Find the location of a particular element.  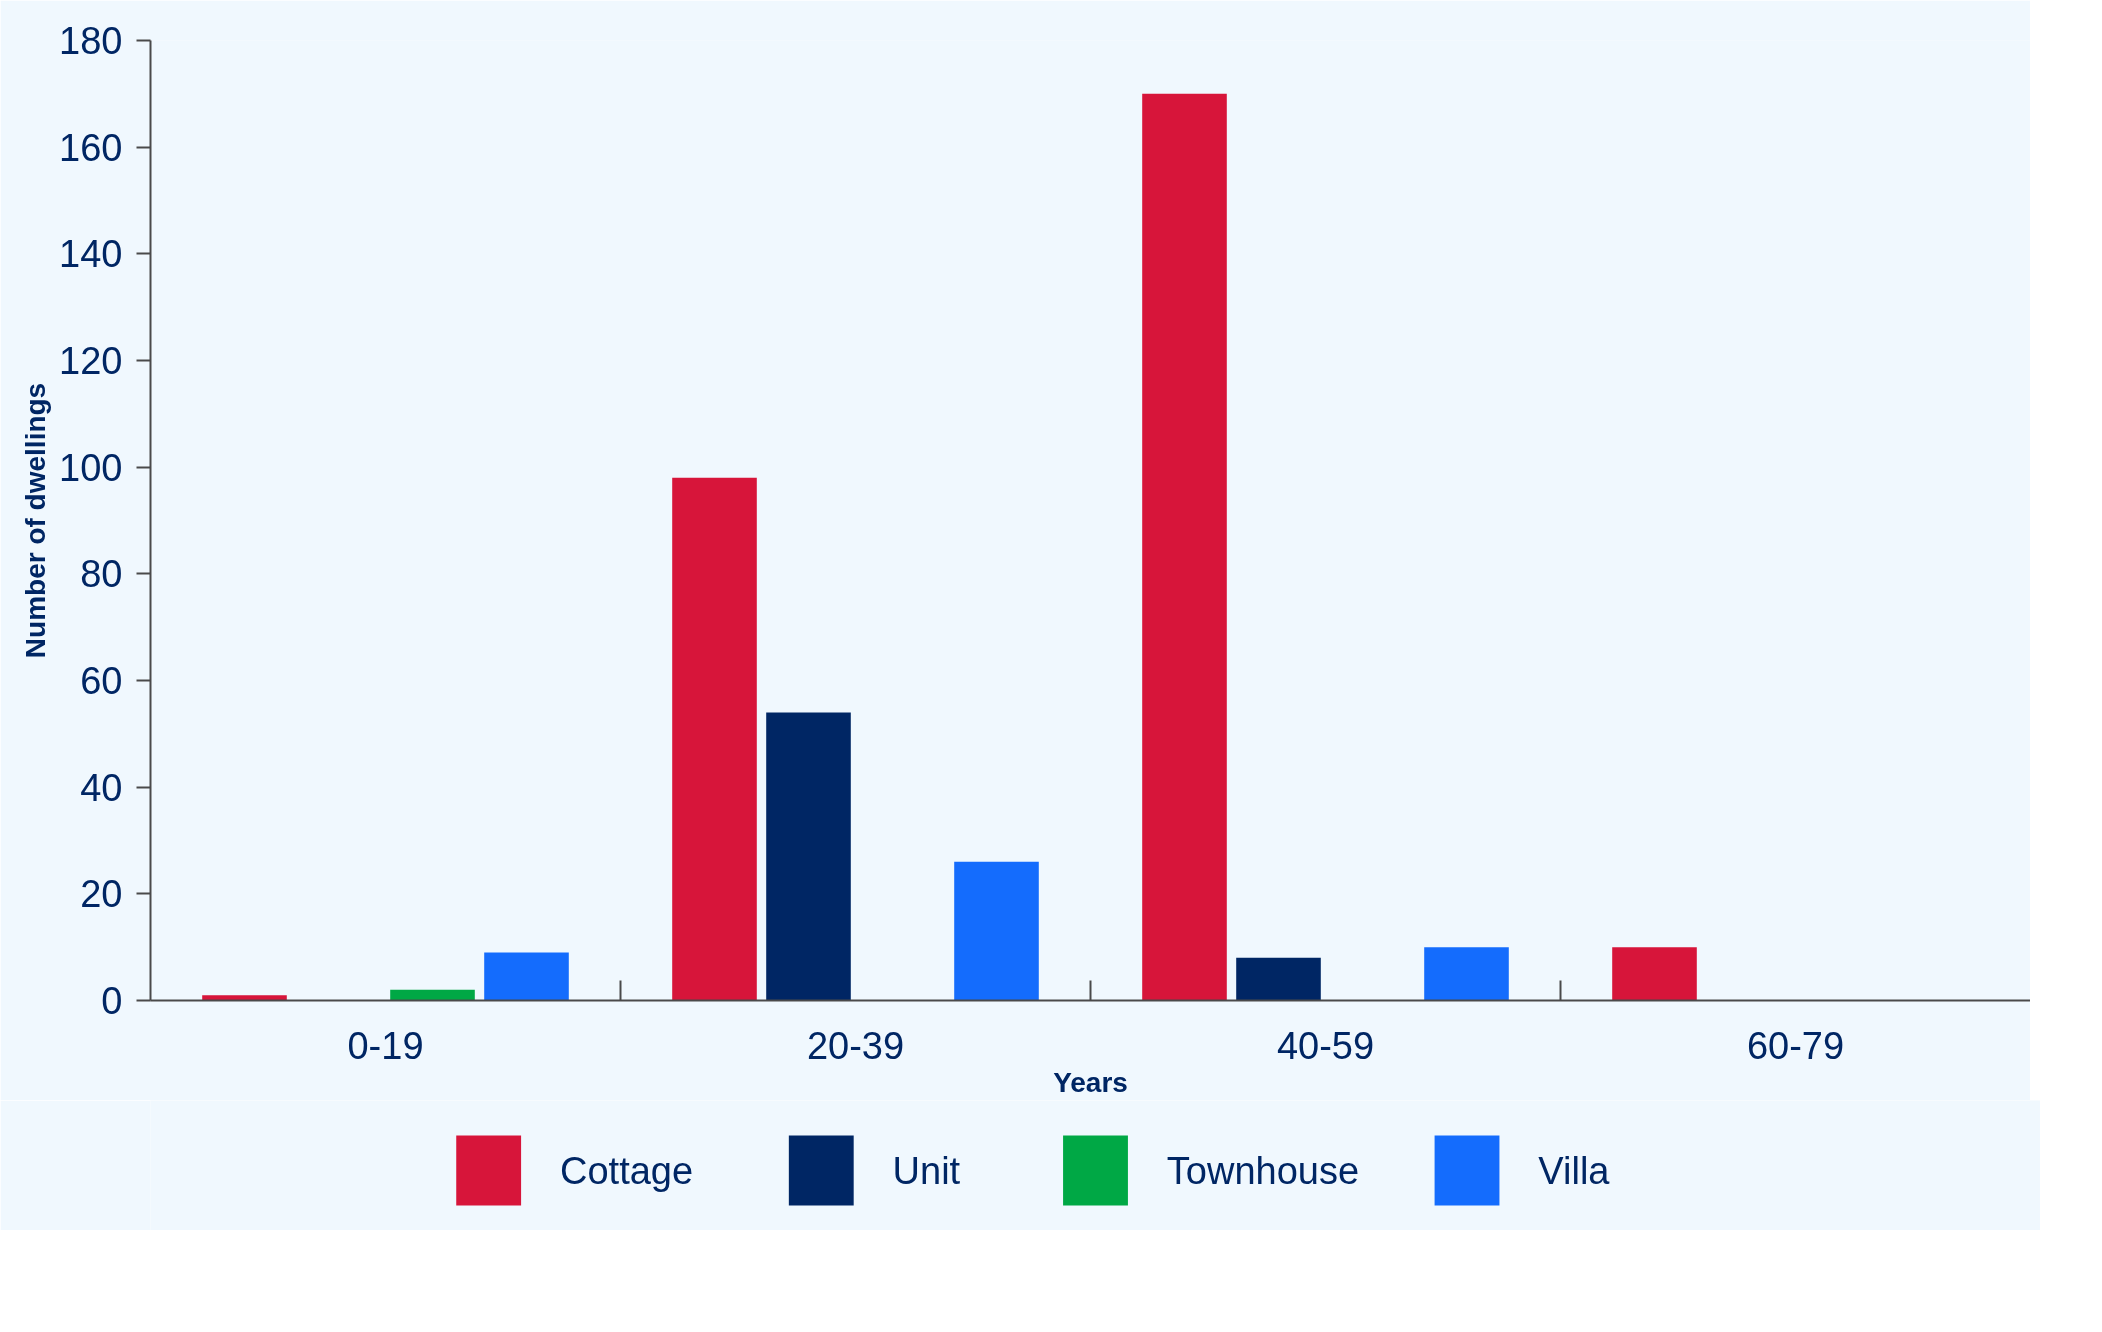

y-axis-title: Number of dwellings is located at coordinates (36, 520).